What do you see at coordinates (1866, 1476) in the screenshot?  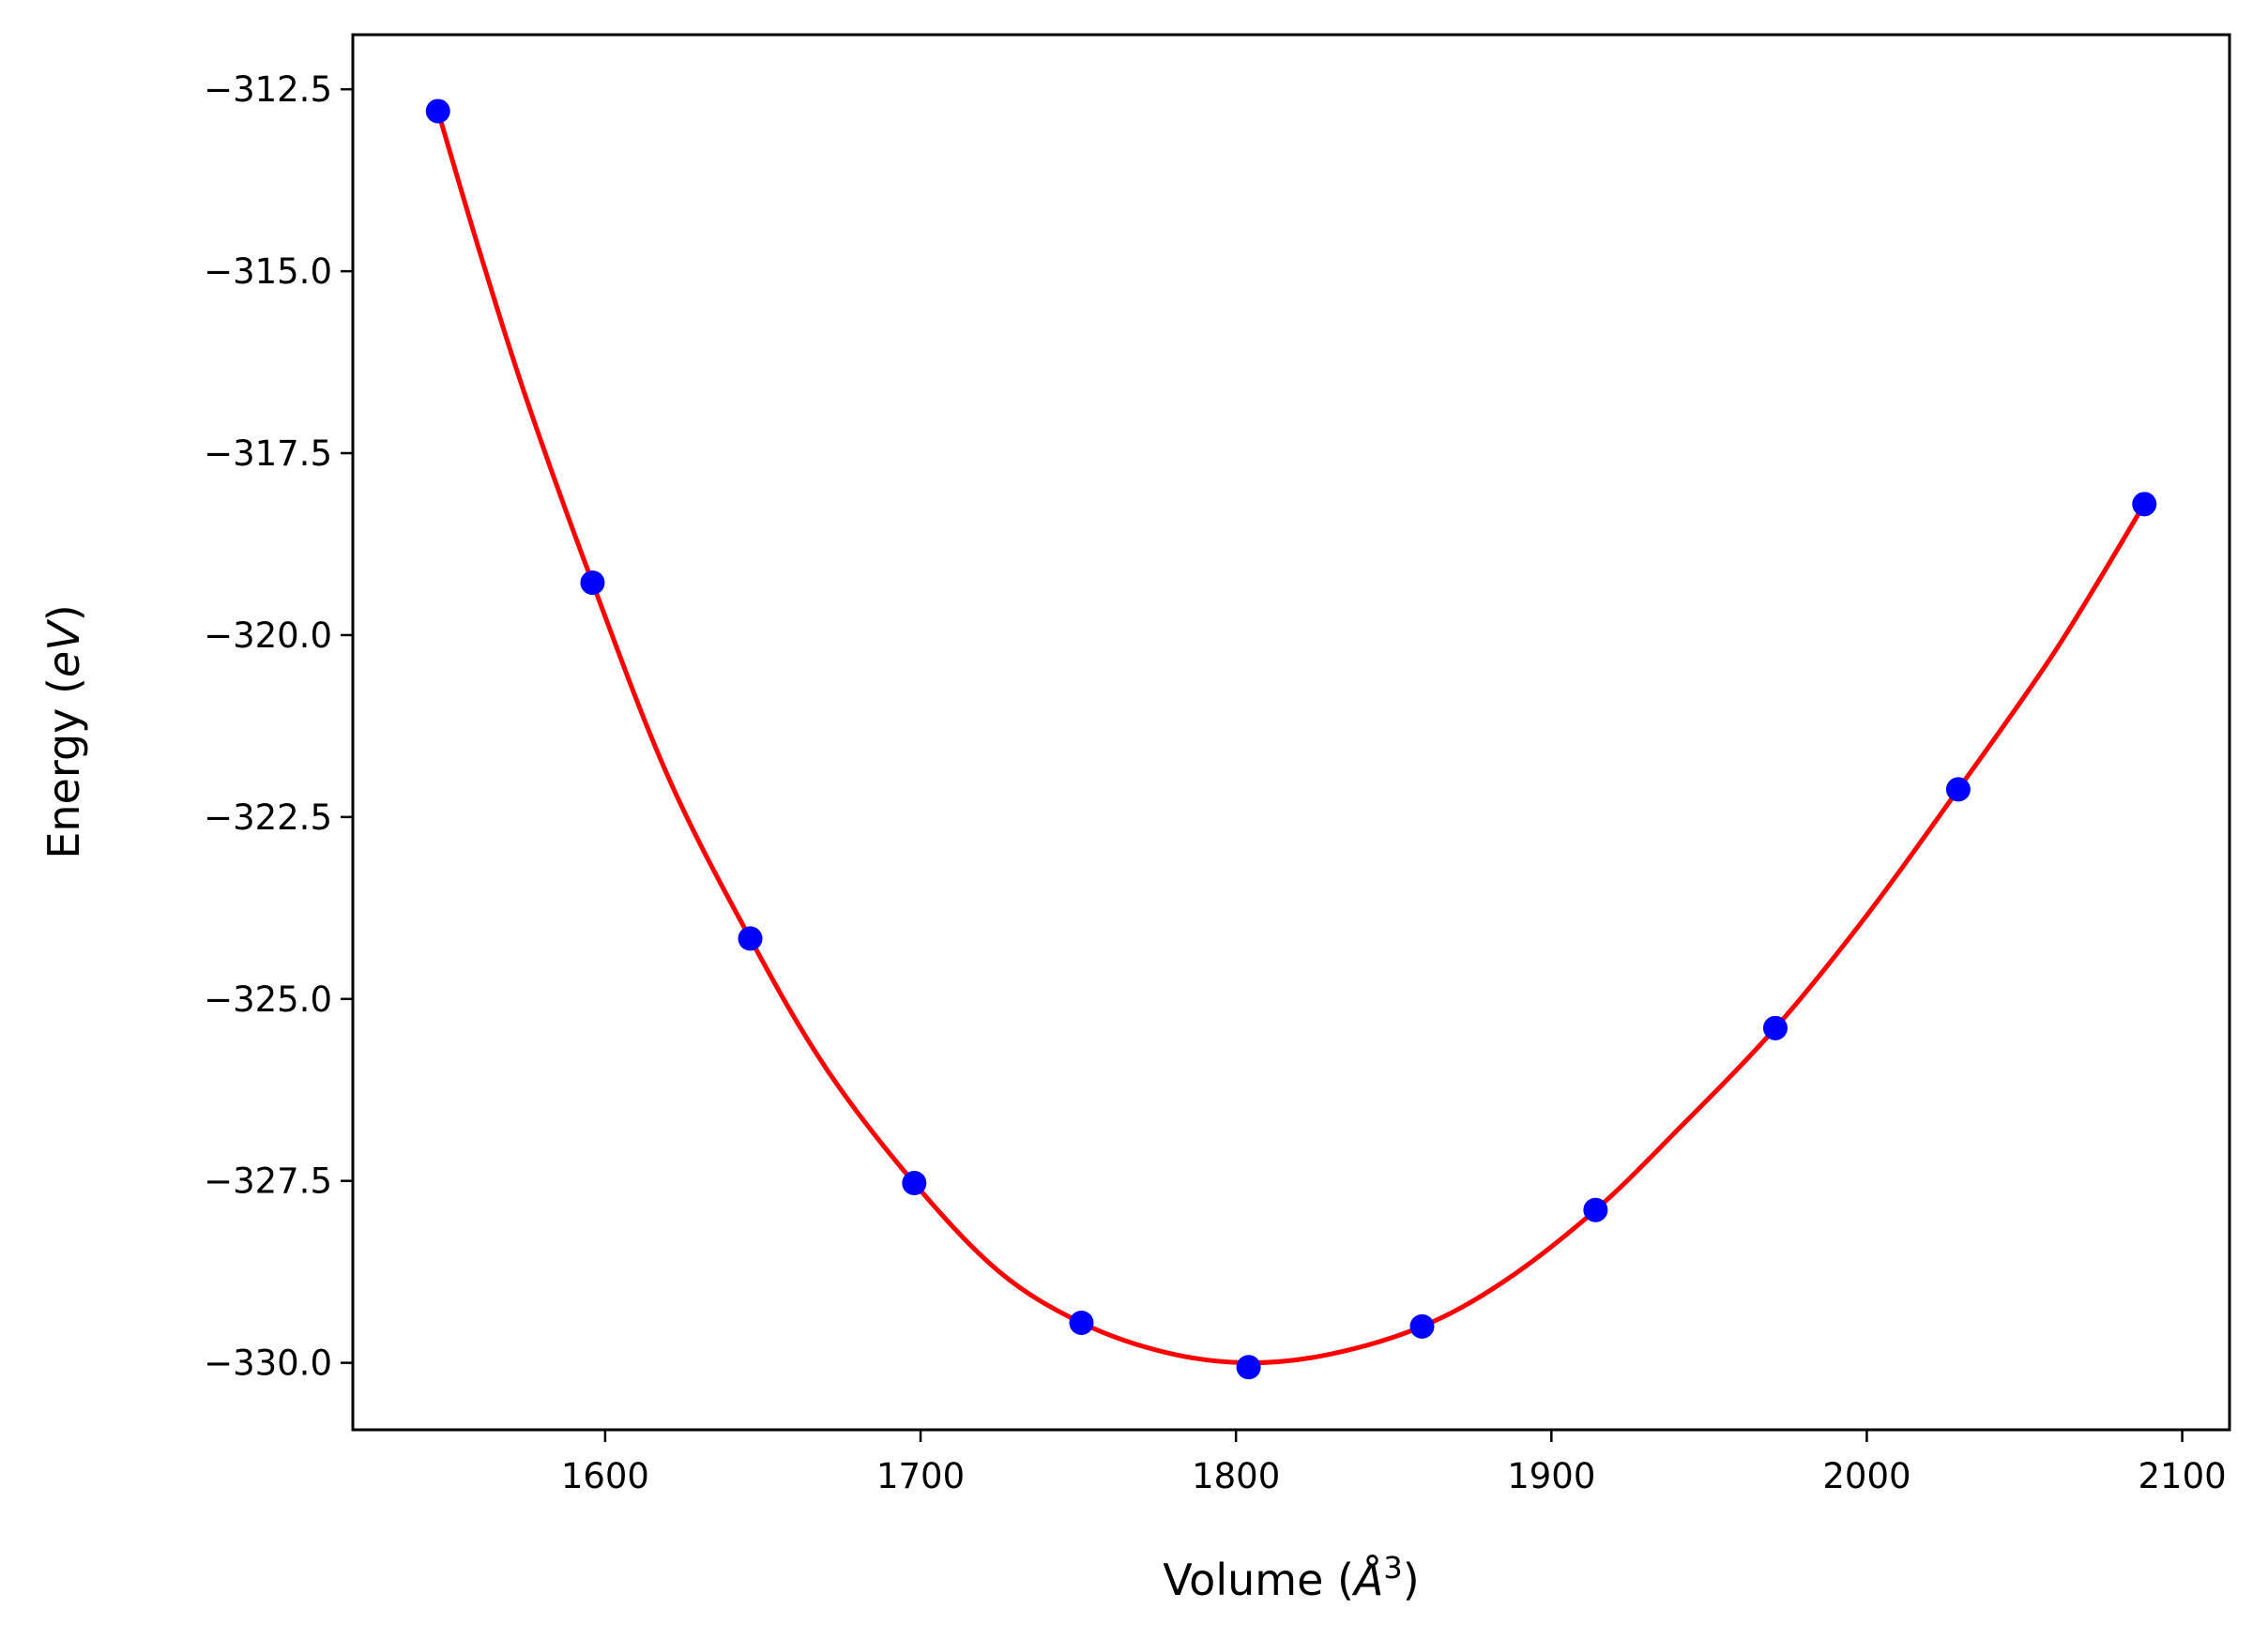 I see `x-tick-label: 2000` at bounding box center [1866, 1476].